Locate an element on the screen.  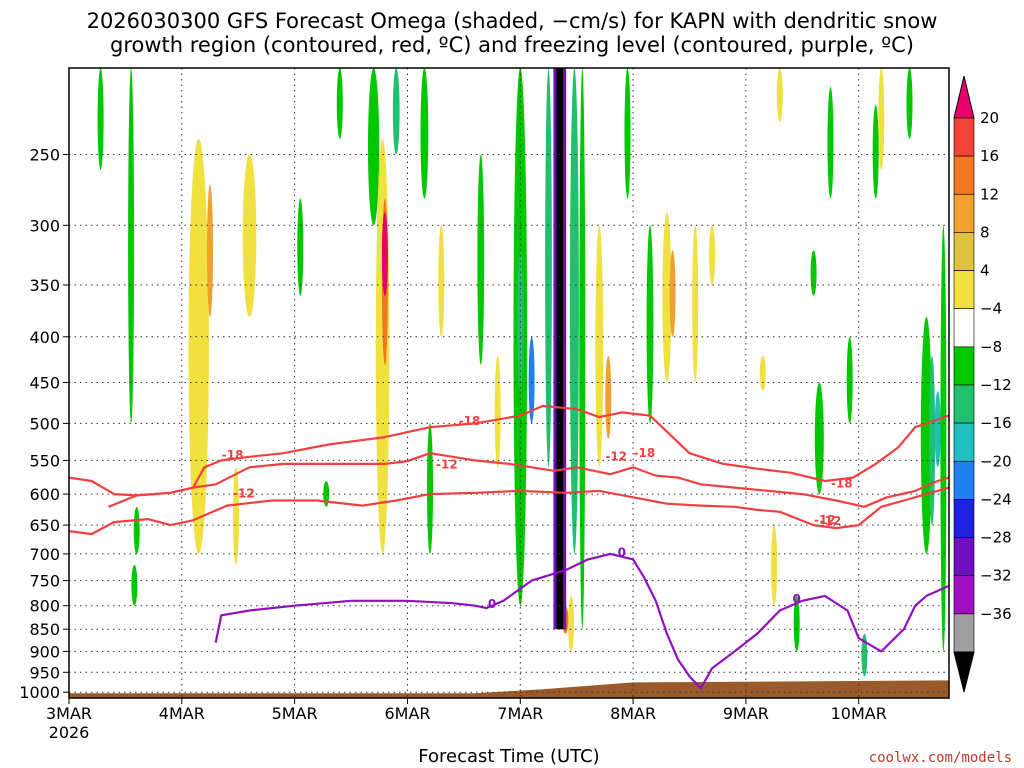
colorbar-top-arrow is located at coordinates (964, 97).